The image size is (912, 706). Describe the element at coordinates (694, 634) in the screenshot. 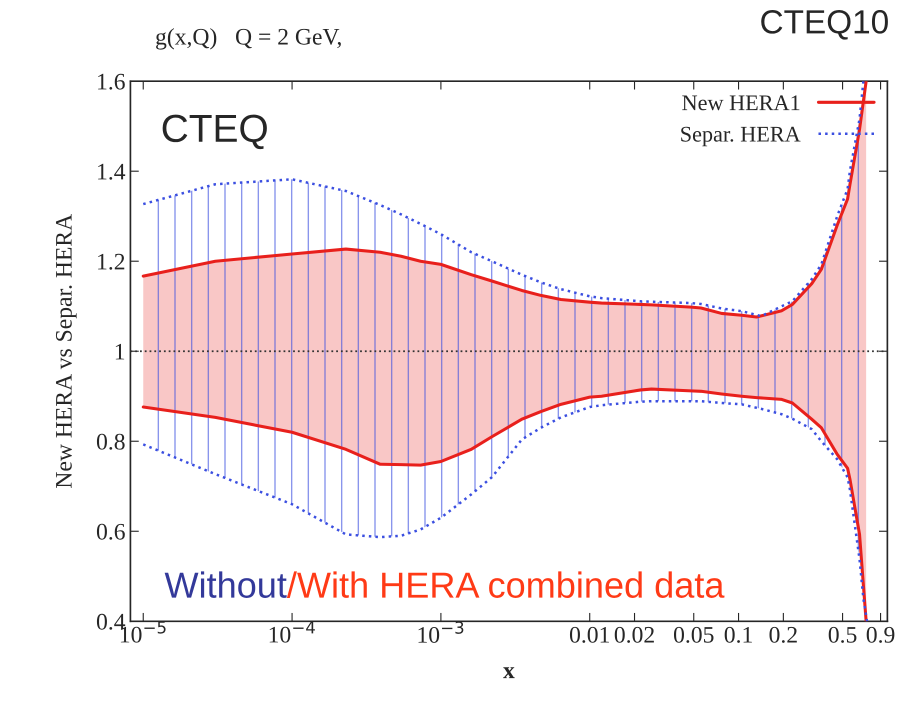

I see `x-tick-label: 0.05` at that location.